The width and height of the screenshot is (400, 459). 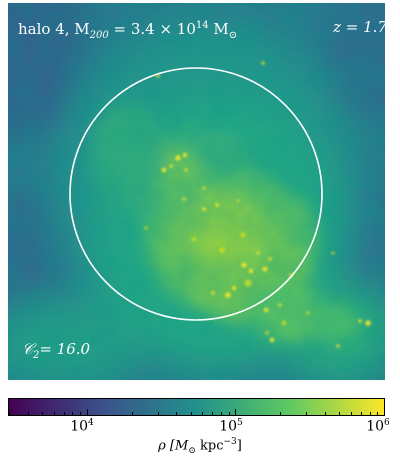 What do you see at coordinates (196, 407) in the screenshot?
I see `colorbar` at bounding box center [196, 407].